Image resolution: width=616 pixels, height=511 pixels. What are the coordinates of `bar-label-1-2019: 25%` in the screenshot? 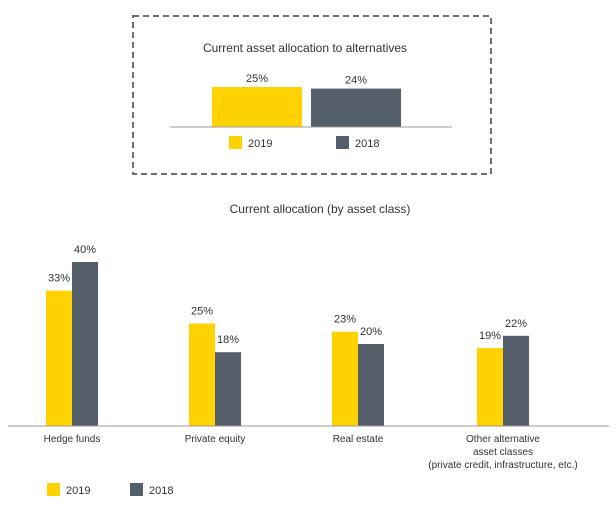 It's located at (202, 312).